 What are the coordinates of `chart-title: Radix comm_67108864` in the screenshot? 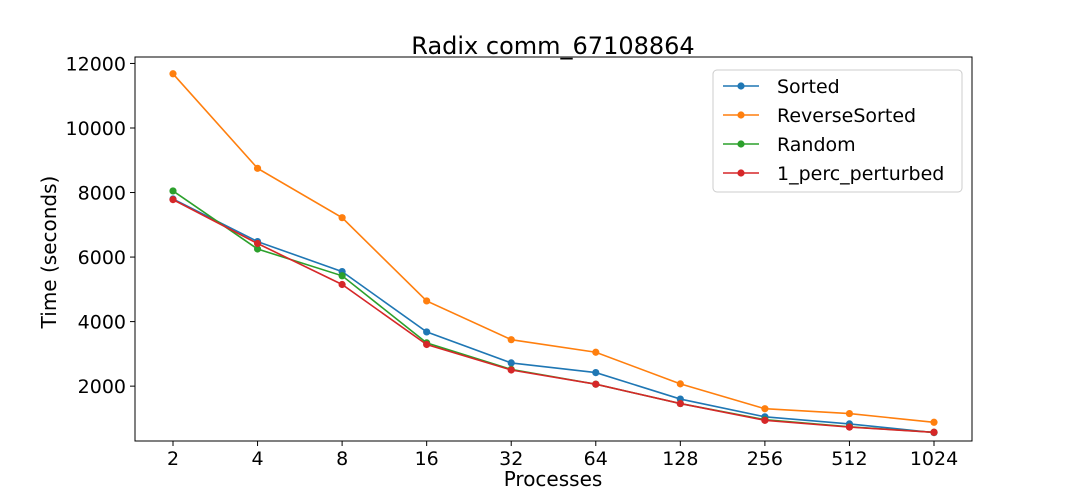 It's located at (552, 46).